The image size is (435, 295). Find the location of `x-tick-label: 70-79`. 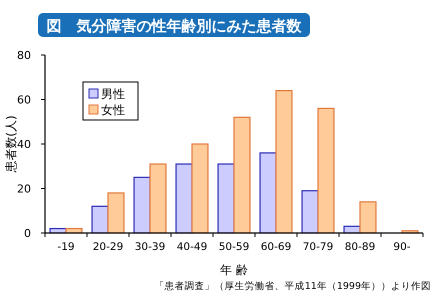

x-tick-label: 70-79 is located at coordinates (318, 247).